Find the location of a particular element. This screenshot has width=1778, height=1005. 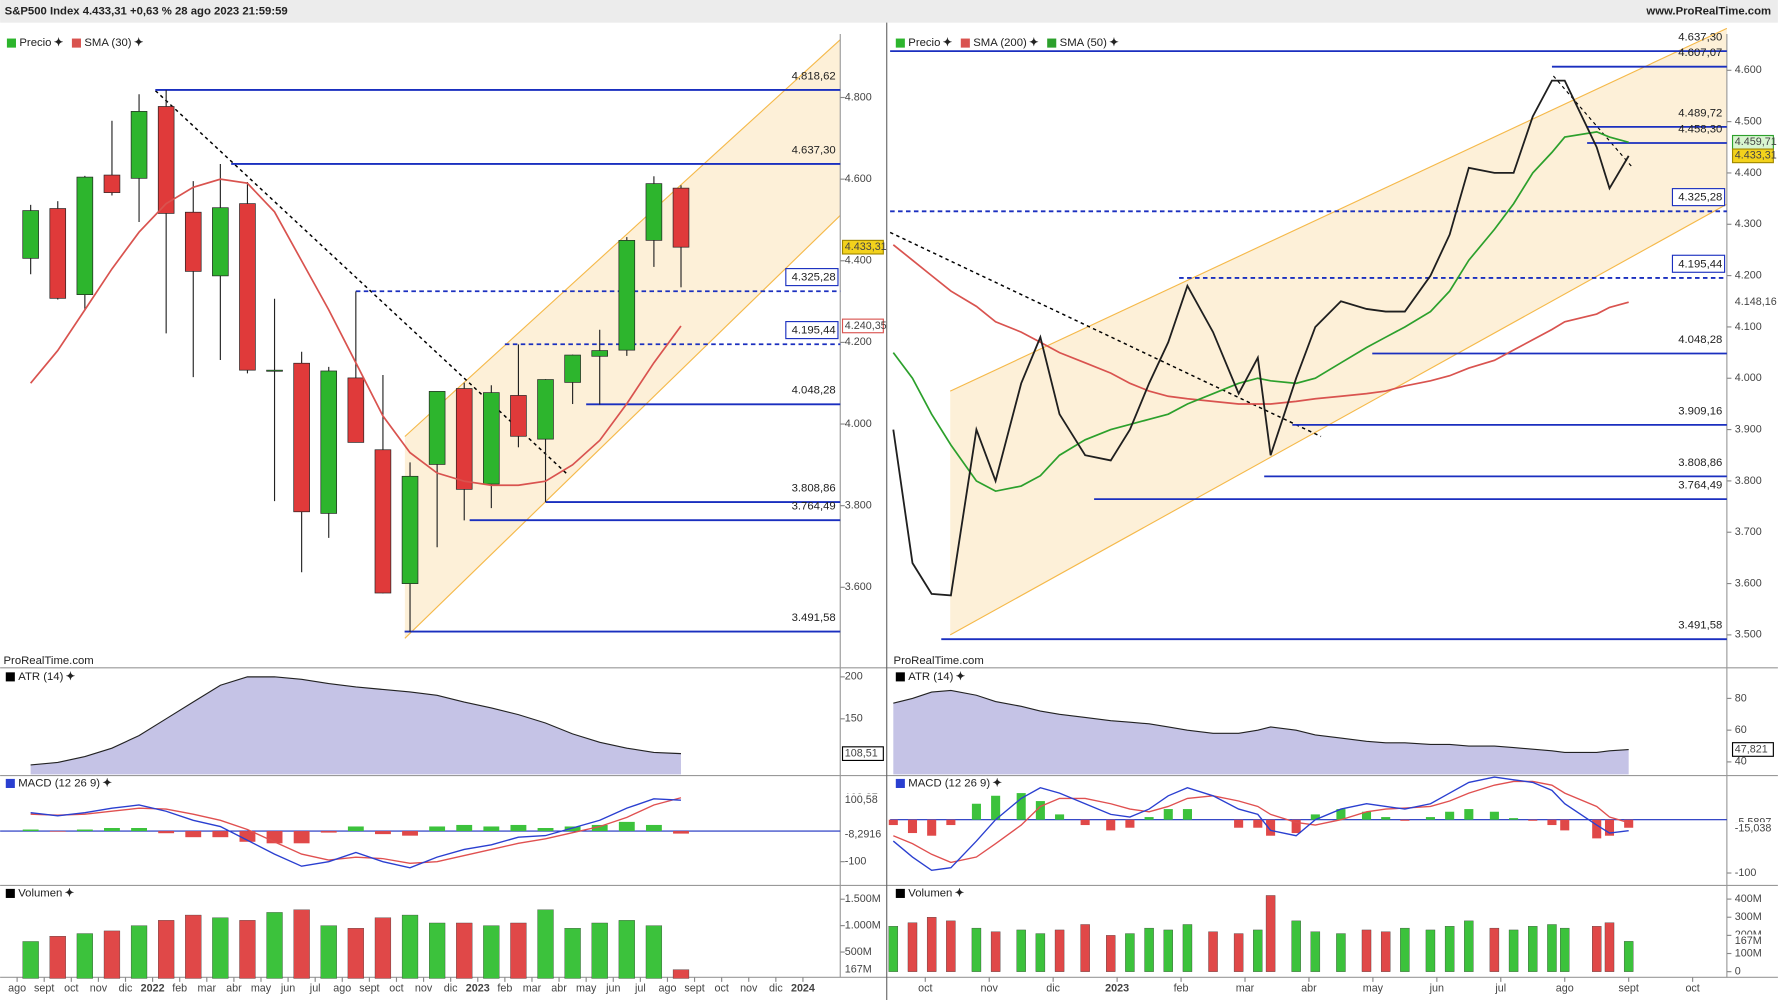

y-tick-label: 40 is located at coordinates (1741, 762).